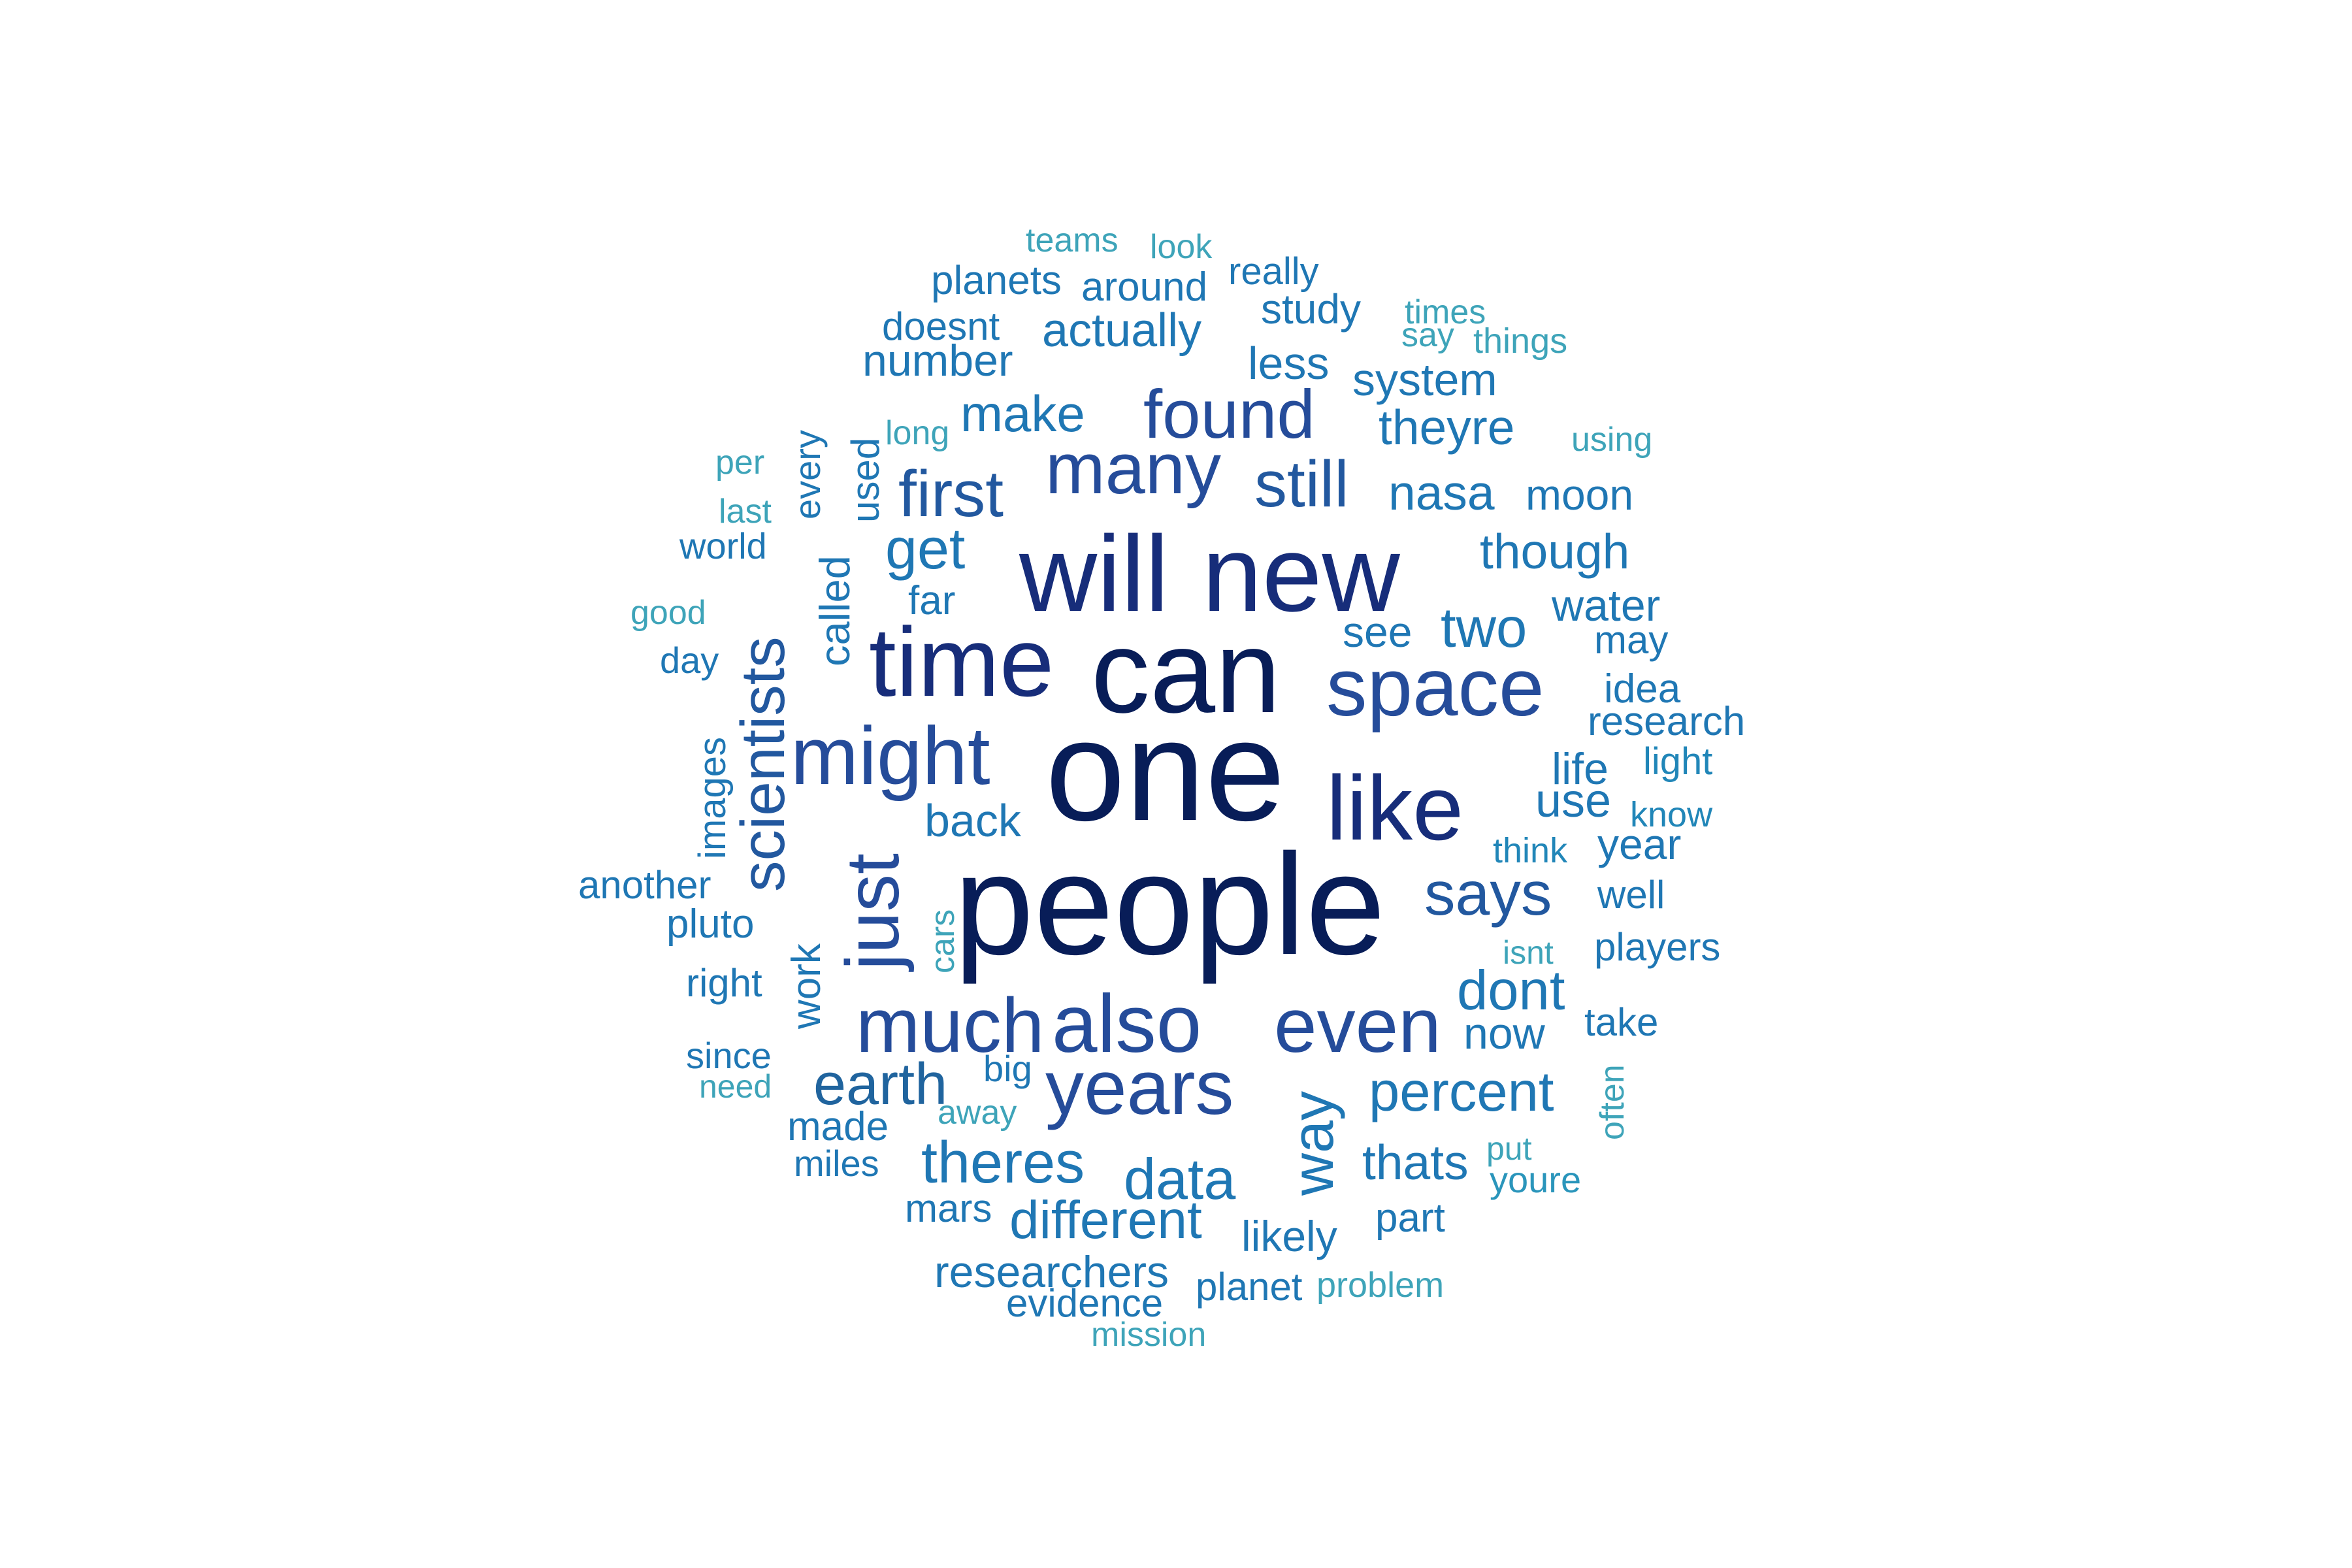 The image size is (2352, 1568). Describe the element at coordinates (1488, 893) in the screenshot. I see `word-says: says` at that location.